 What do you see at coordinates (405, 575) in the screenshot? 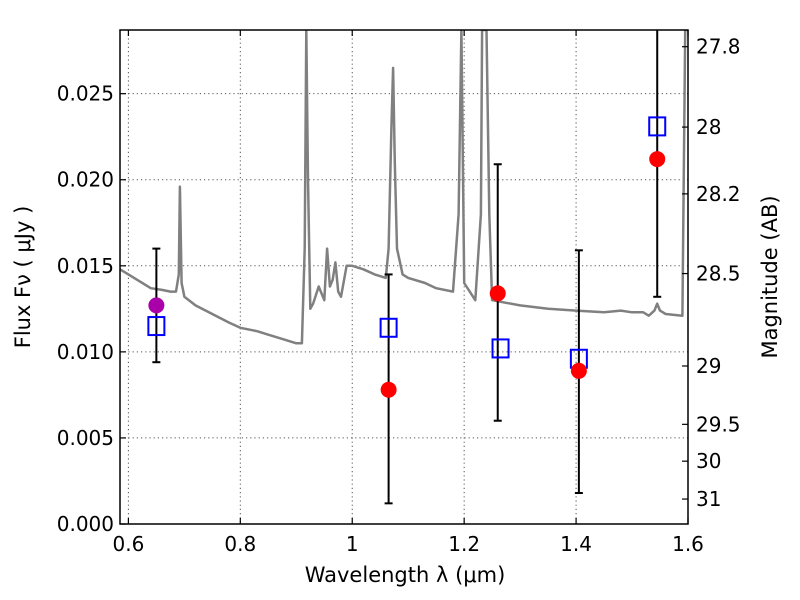
I see `x-axis-title: Wavelength λ (μm)` at bounding box center [405, 575].